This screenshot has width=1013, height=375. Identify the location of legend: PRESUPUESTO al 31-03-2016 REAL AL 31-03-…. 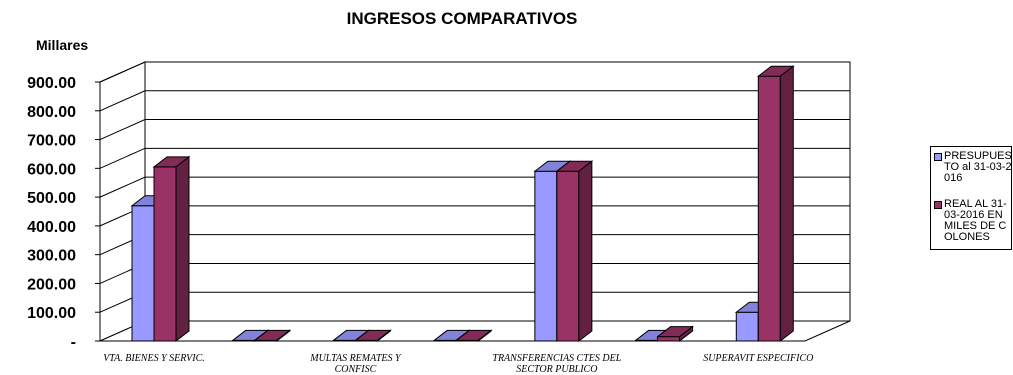
(971, 198).